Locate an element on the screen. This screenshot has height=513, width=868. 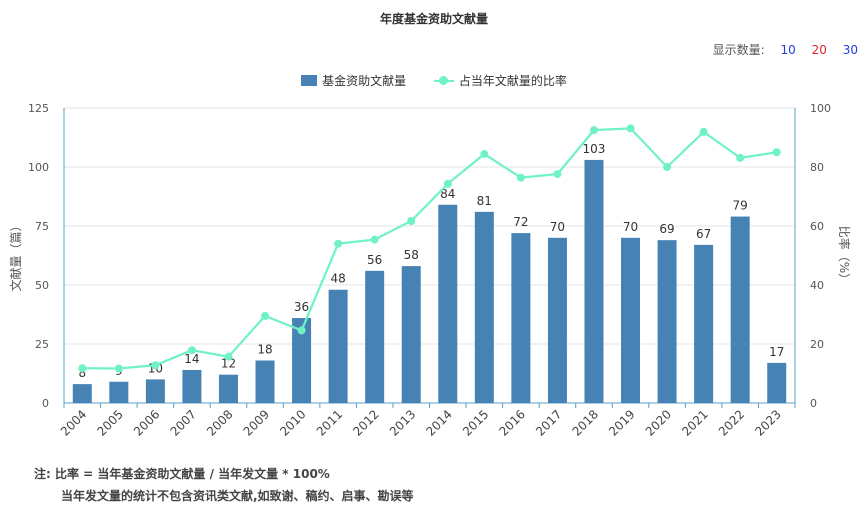
bar-data-label: 72 is located at coordinates (520, 222).